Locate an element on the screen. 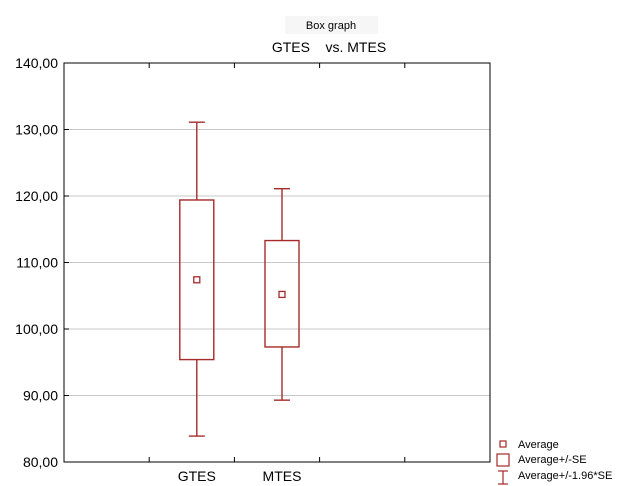 This screenshot has width=644, height=486. title-top-bg is located at coordinates (331, 25).